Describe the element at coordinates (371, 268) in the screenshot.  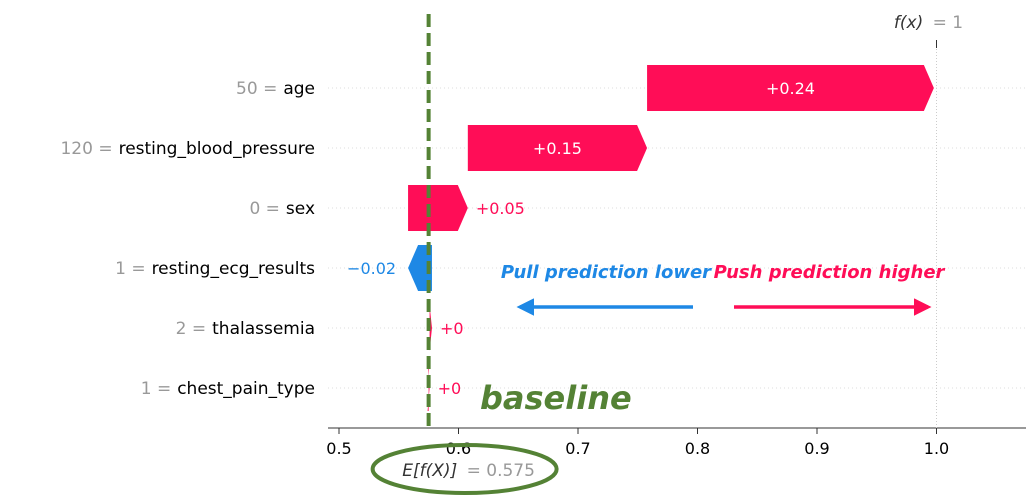
I see `contribution-label: −0.02` at that location.